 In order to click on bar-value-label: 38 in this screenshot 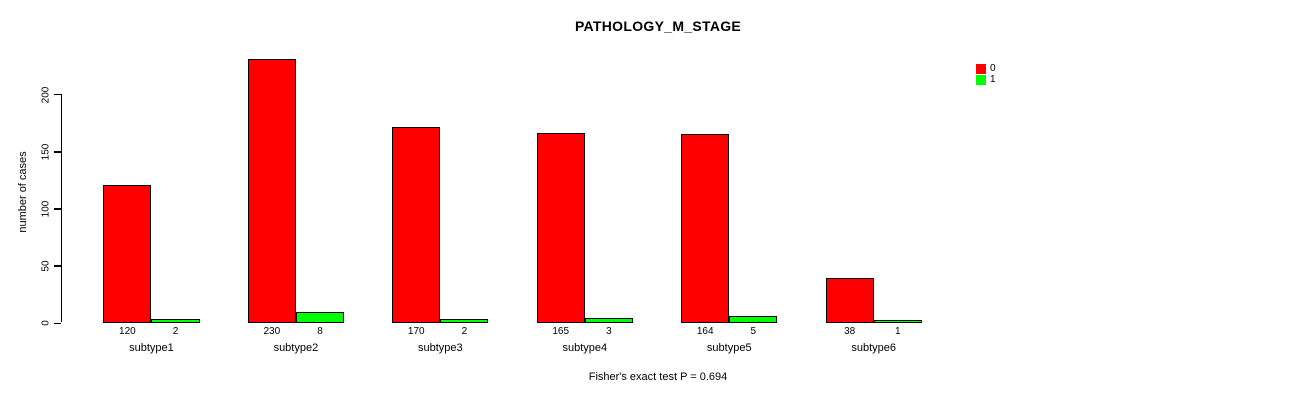, I will do `click(850, 331)`.